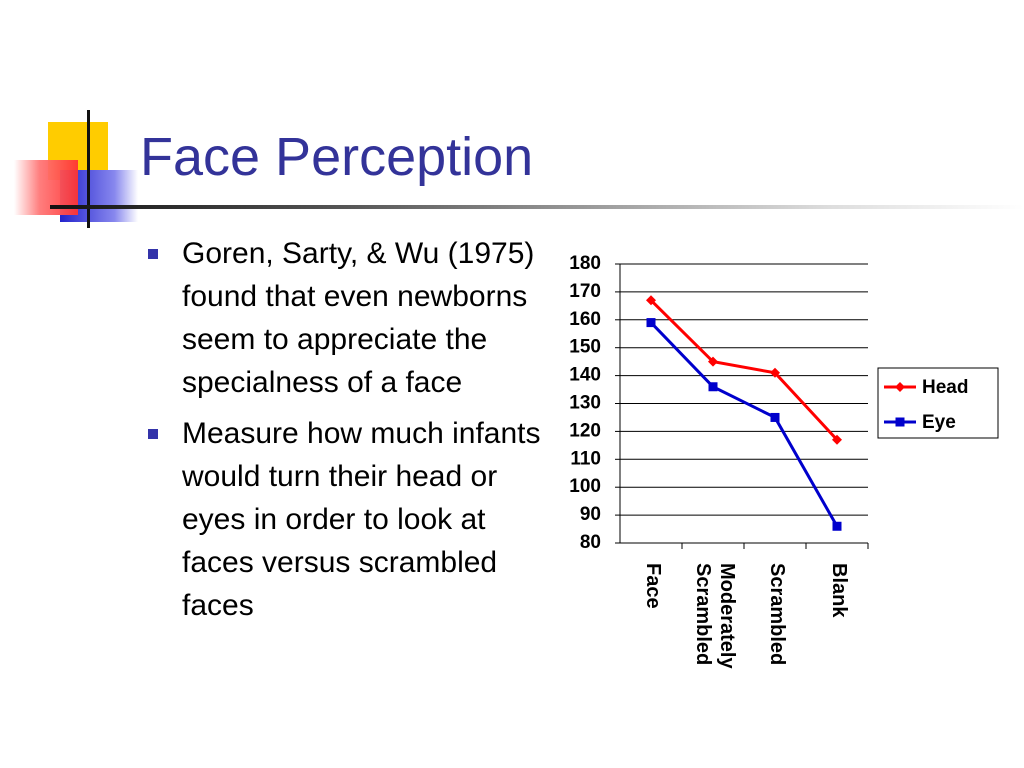 The height and width of the screenshot is (768, 1024). What do you see at coordinates (585, 403) in the screenshot?
I see `y-tick-label: 130` at bounding box center [585, 403].